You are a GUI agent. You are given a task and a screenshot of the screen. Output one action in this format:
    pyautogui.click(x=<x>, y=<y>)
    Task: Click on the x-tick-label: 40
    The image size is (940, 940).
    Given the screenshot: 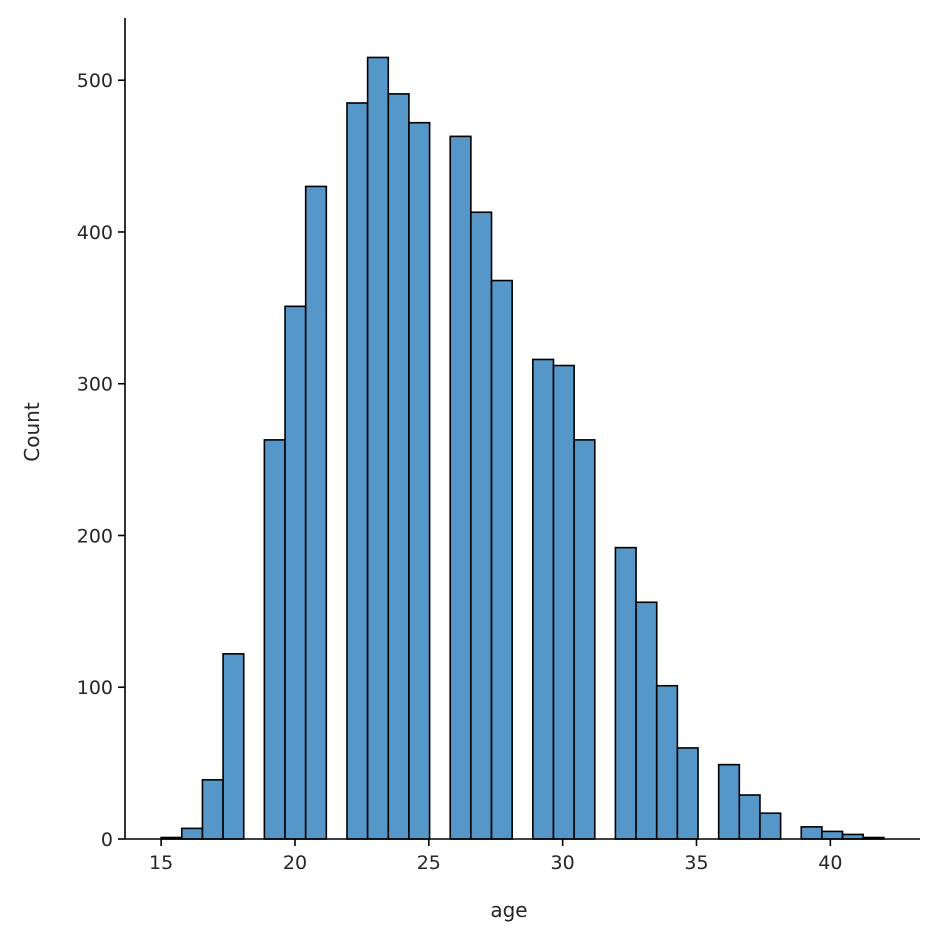 What is the action you would take?
    pyautogui.click(x=830, y=863)
    